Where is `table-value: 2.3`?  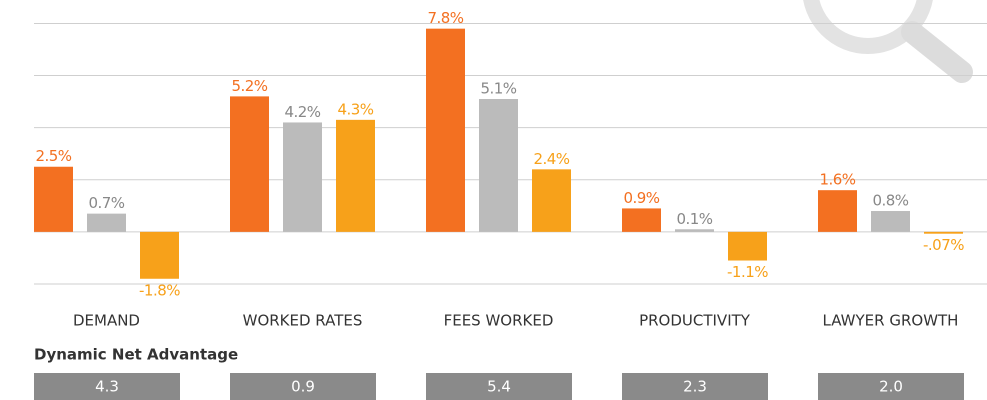
table-value: 2.3 is located at coordinates (695, 387).